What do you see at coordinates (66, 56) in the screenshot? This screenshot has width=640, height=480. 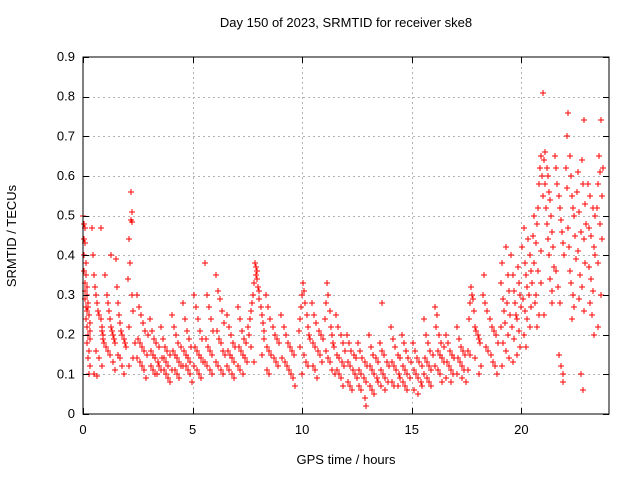 I see `y-tick-label: 0.9` at bounding box center [66, 56].